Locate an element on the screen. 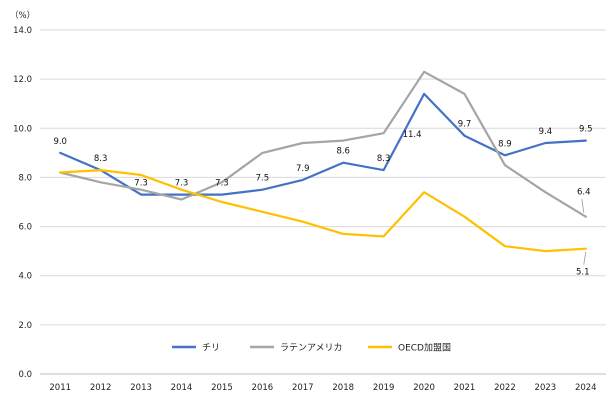 This screenshot has width=616, height=408. x-tick-label: 2018 is located at coordinates (343, 388).